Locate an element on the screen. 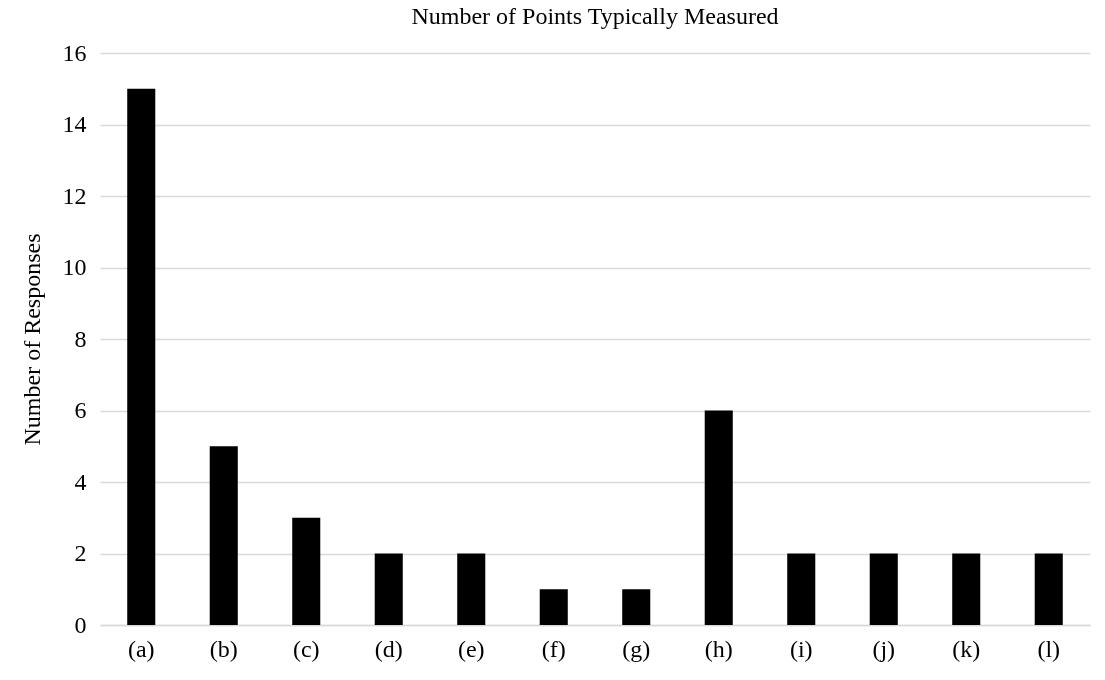  y-tick-label: 0 is located at coordinates (80, 624).